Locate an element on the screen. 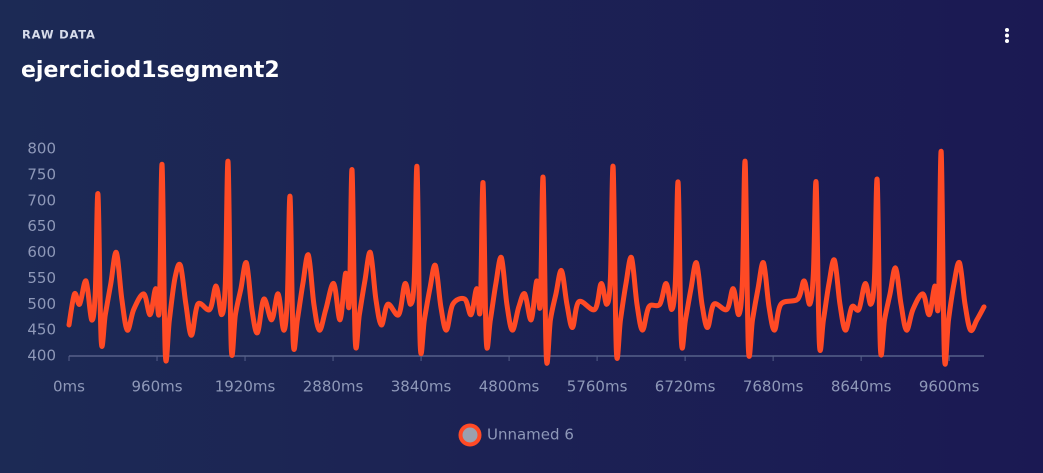 This screenshot has width=1043, height=473. y-tick-label: 700 is located at coordinates (41, 200).